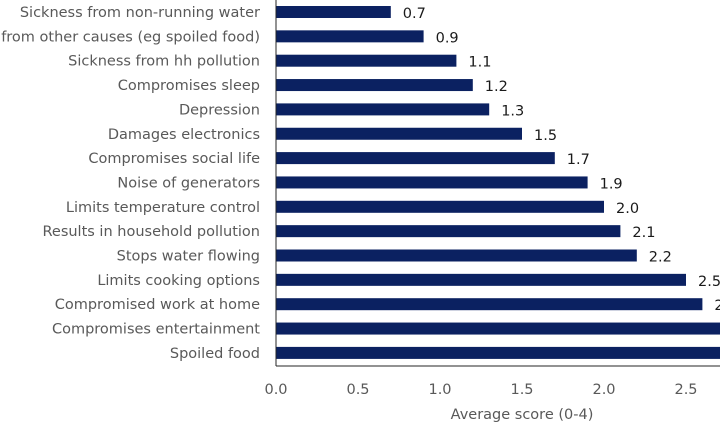  I want to click on category-label: Compromised work at home, so click(157, 305).